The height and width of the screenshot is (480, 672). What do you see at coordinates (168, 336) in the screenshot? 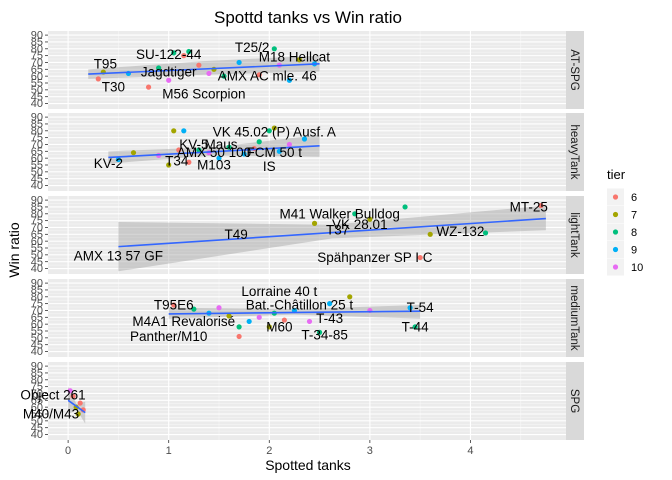
I see `point-label: Panther/M10` at bounding box center [168, 336].